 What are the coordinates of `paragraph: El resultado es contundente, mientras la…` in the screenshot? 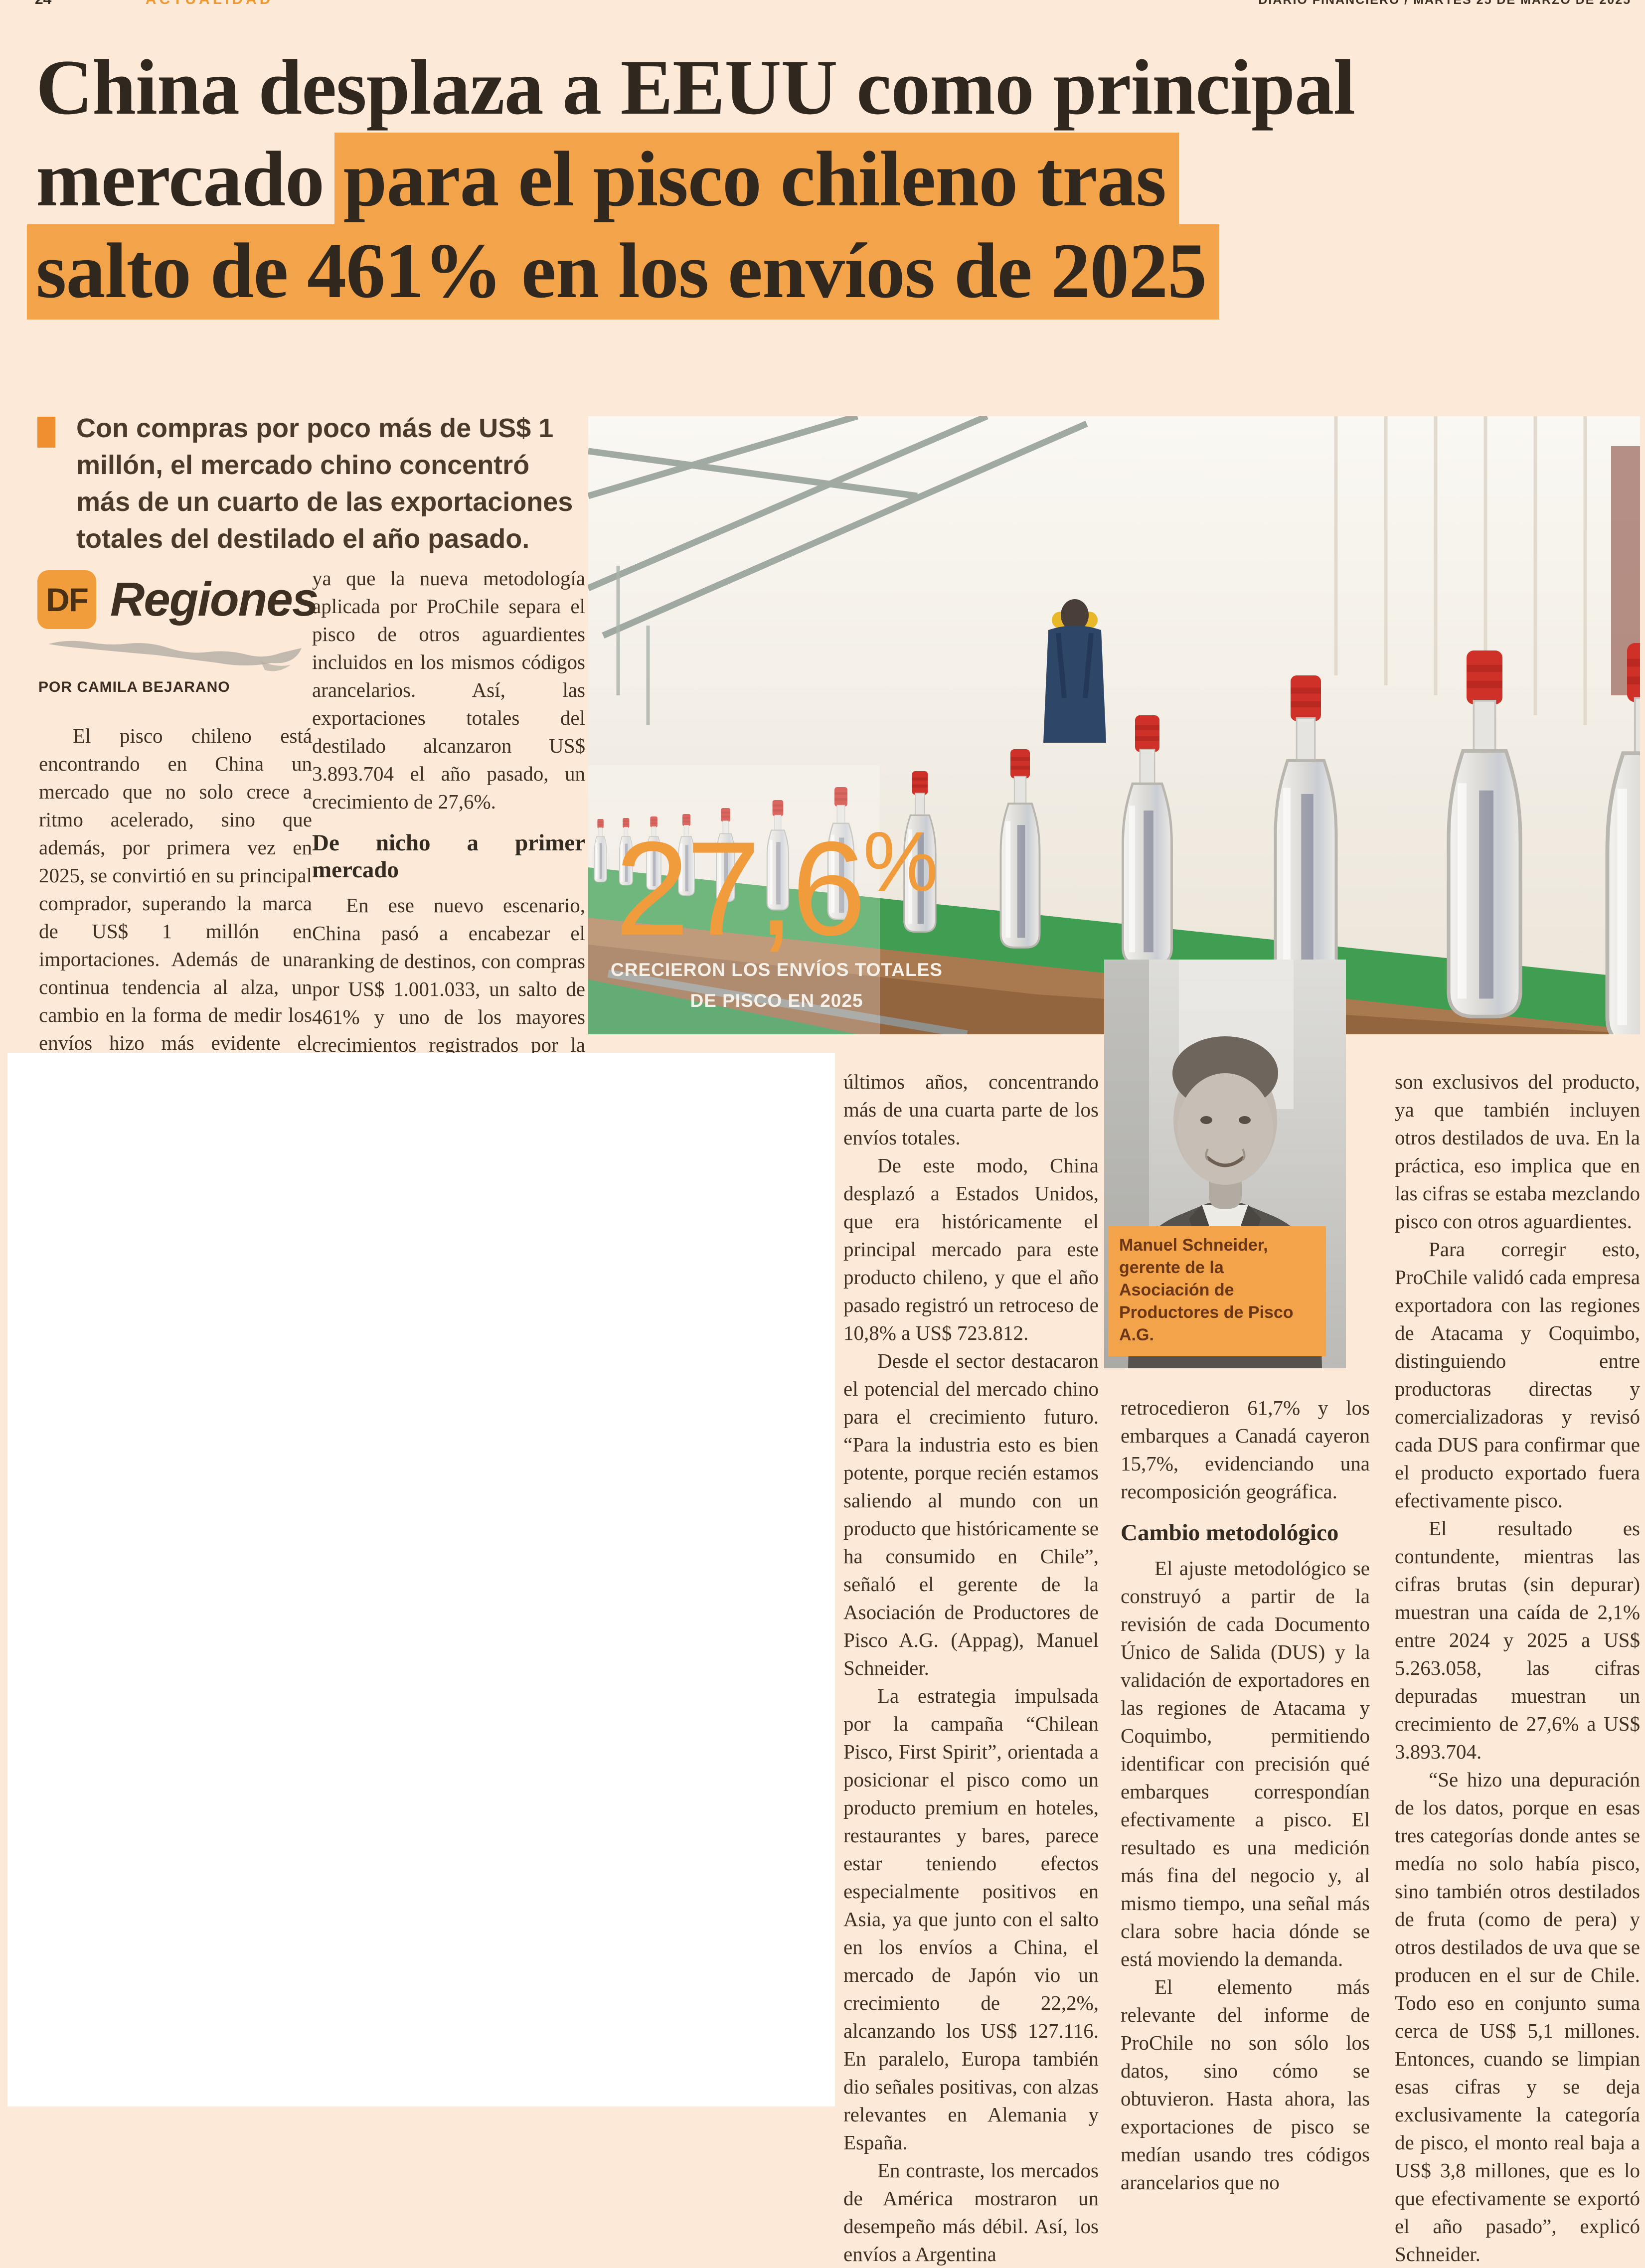 It's located at (1517, 1640).